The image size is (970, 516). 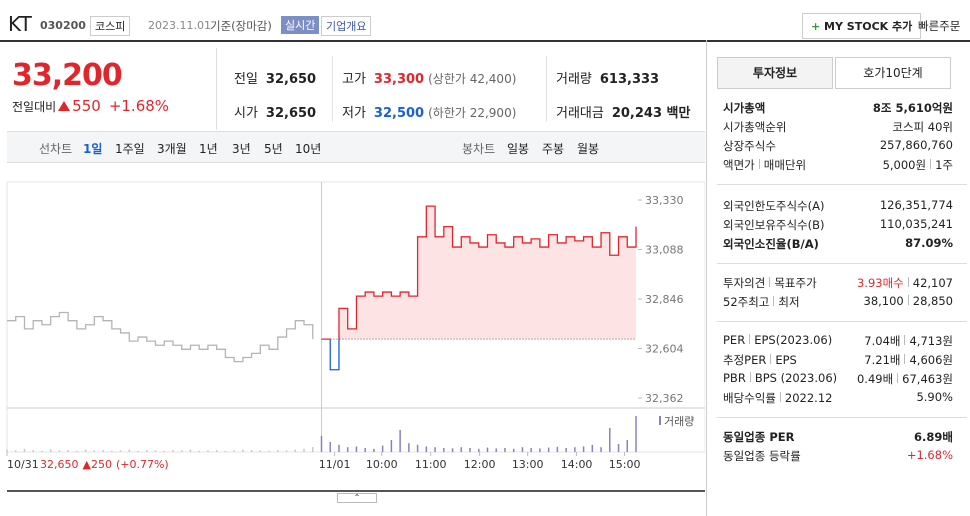 I want to click on info-tab: 호가10단계, so click(x=893, y=73).